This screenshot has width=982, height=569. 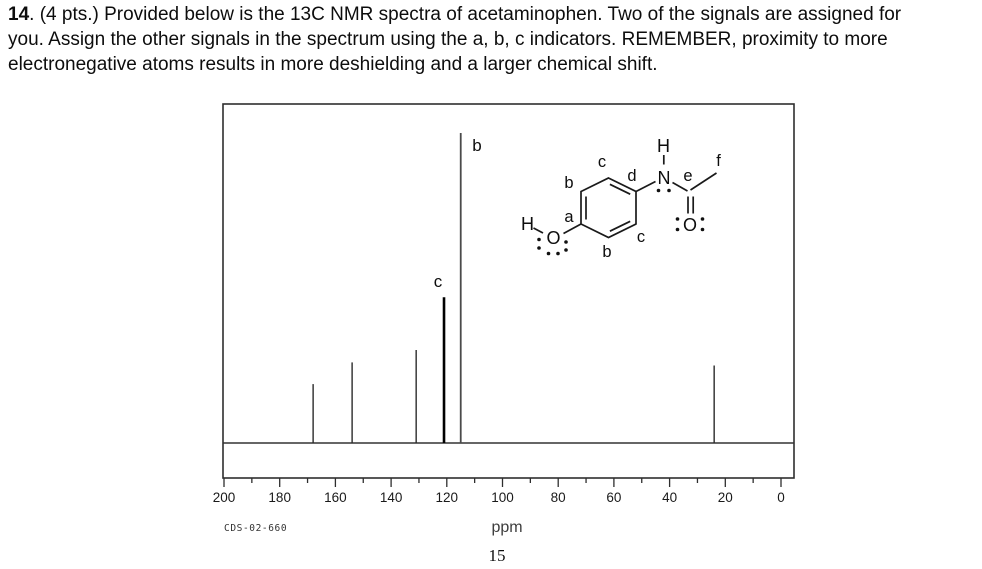 What do you see at coordinates (19, 14) in the screenshot?
I see `question-number: 14` at bounding box center [19, 14].